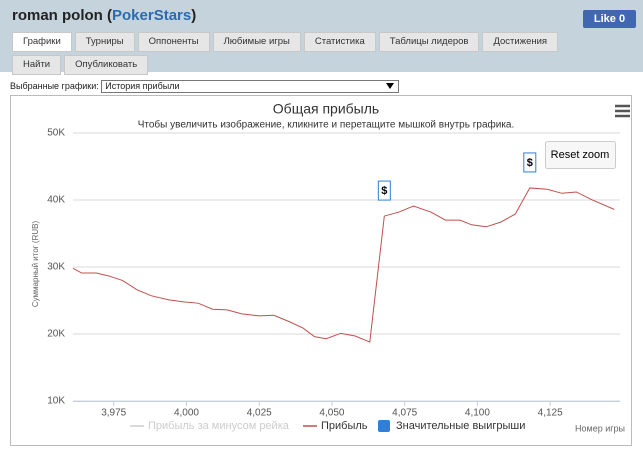  Describe the element at coordinates (344, 426) in the screenshot. I see `legend-label: Прибыль` at that location.